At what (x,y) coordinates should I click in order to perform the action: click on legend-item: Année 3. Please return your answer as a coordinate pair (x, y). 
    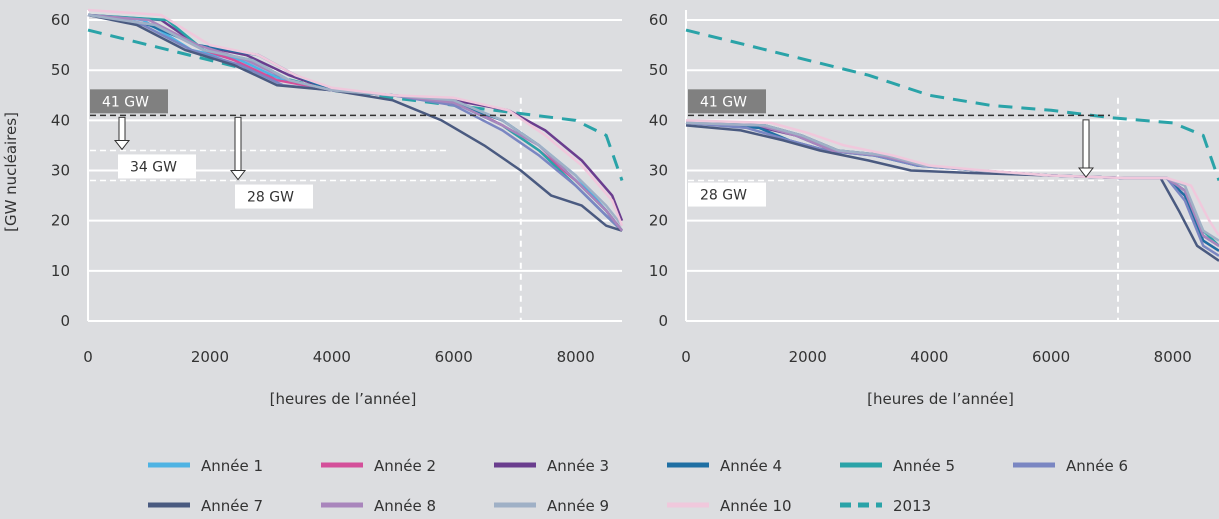
    Looking at the image, I should click on (551, 466).